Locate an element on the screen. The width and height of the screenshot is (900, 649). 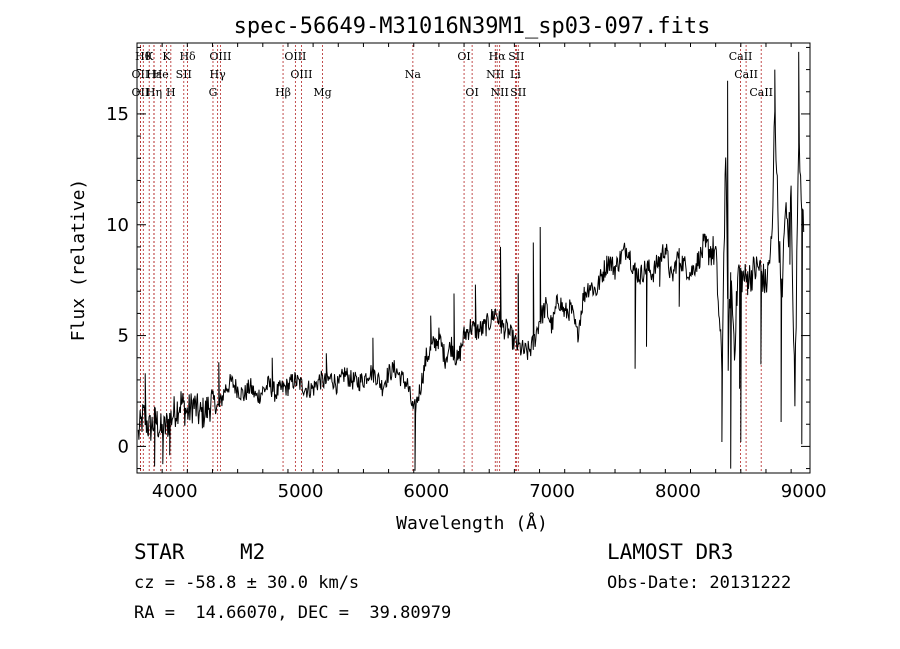
line-label-27: CaII is located at coordinates (741, 56).